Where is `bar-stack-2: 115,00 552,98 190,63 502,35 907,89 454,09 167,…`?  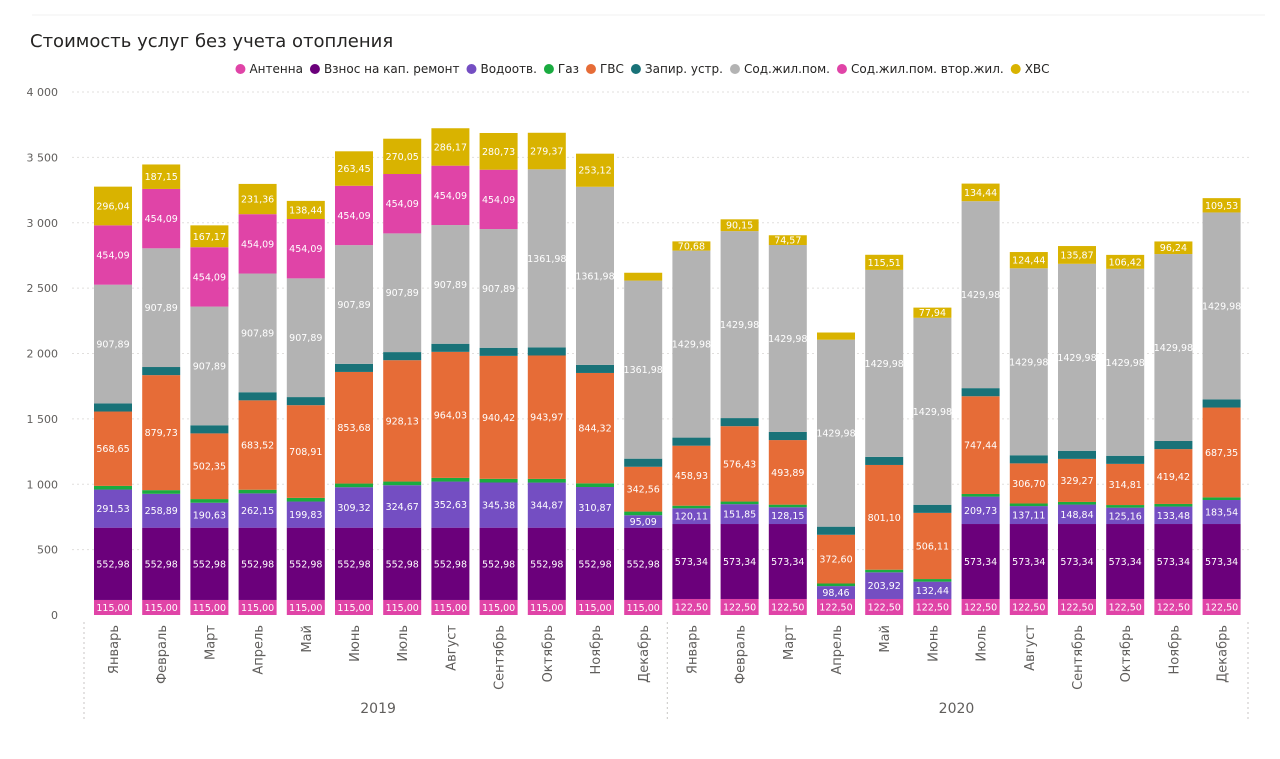 bar-stack-2: 115,00 552,98 190,63 502,35 907,89 454,09 167,… is located at coordinates (209, 420).